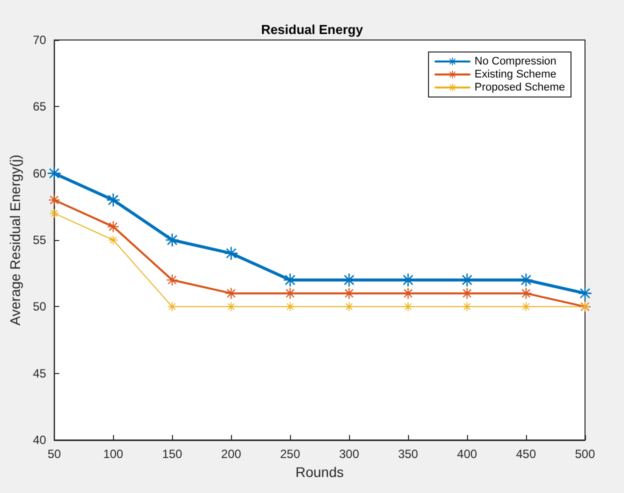 The width and height of the screenshot is (624, 493). Describe the element at coordinates (39, 107) in the screenshot. I see `y-tick-label: 65` at that location.